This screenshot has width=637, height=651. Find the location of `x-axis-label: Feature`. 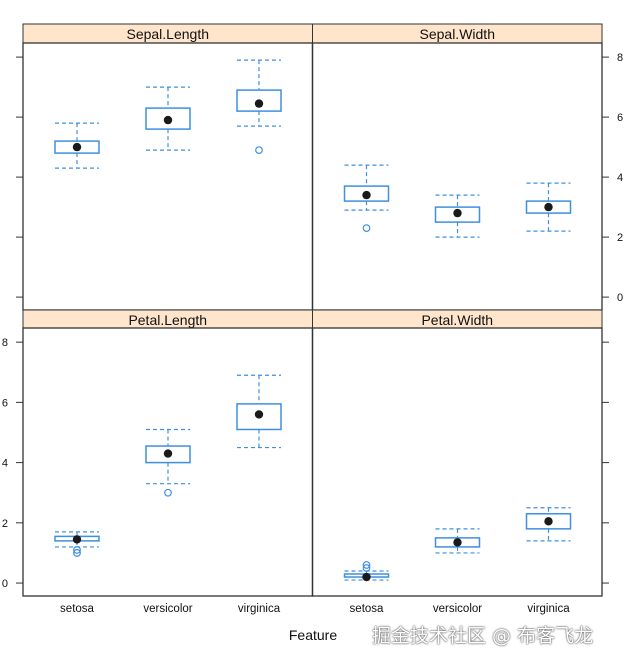

x-axis-label: Feature is located at coordinates (313, 635).